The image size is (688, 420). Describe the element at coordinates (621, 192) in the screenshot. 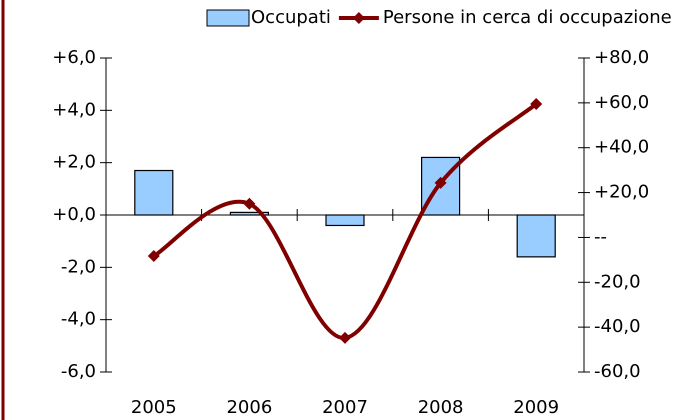

I see `y2-tick-label: +20,0` at that location.